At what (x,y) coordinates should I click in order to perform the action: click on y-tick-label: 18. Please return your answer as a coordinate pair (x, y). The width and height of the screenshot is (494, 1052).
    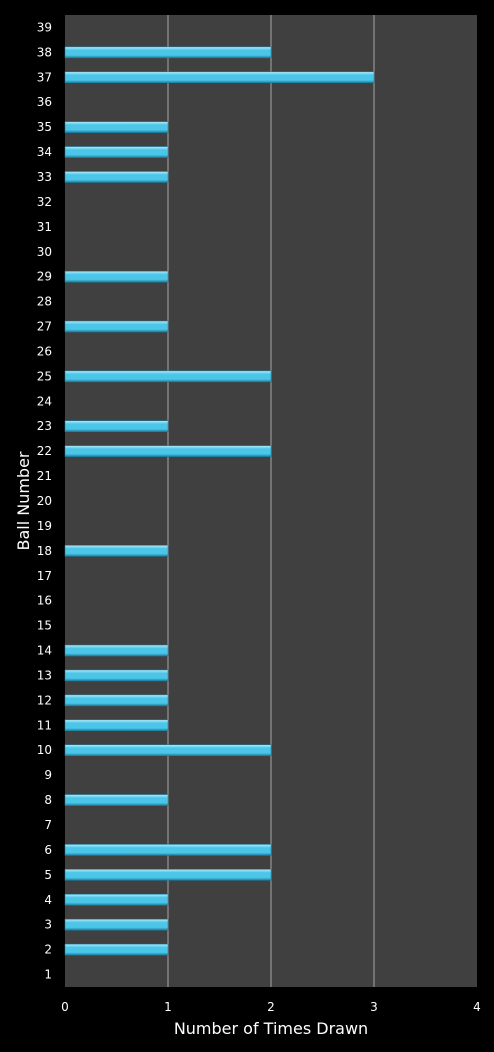
    Looking at the image, I should click on (44, 551).